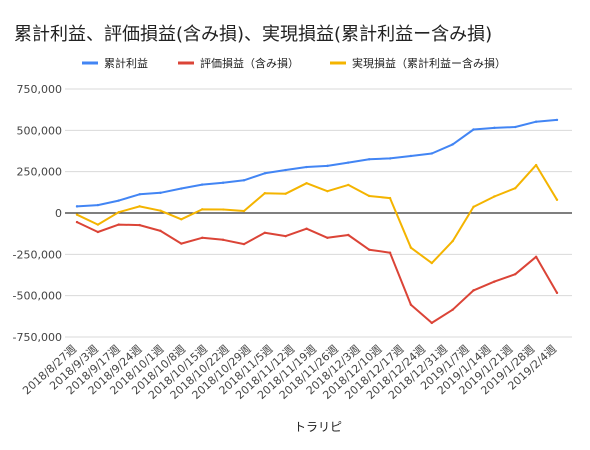  Describe the element at coordinates (318, 427) in the screenshot. I see `x-axis-label: トラリピ` at that location.